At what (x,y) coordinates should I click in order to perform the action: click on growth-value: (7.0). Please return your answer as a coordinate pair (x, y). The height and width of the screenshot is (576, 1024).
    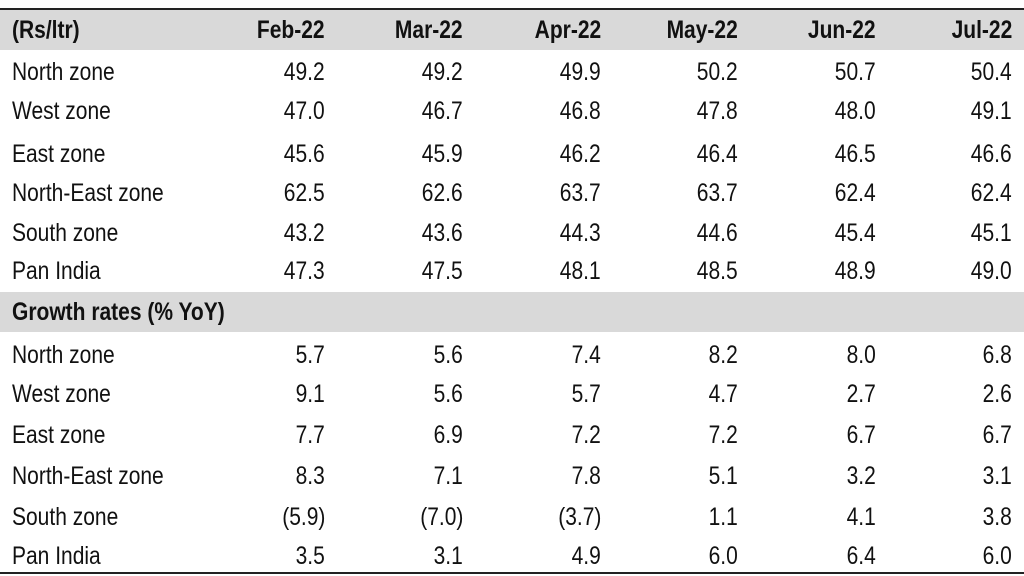
    Looking at the image, I should click on (441, 517).